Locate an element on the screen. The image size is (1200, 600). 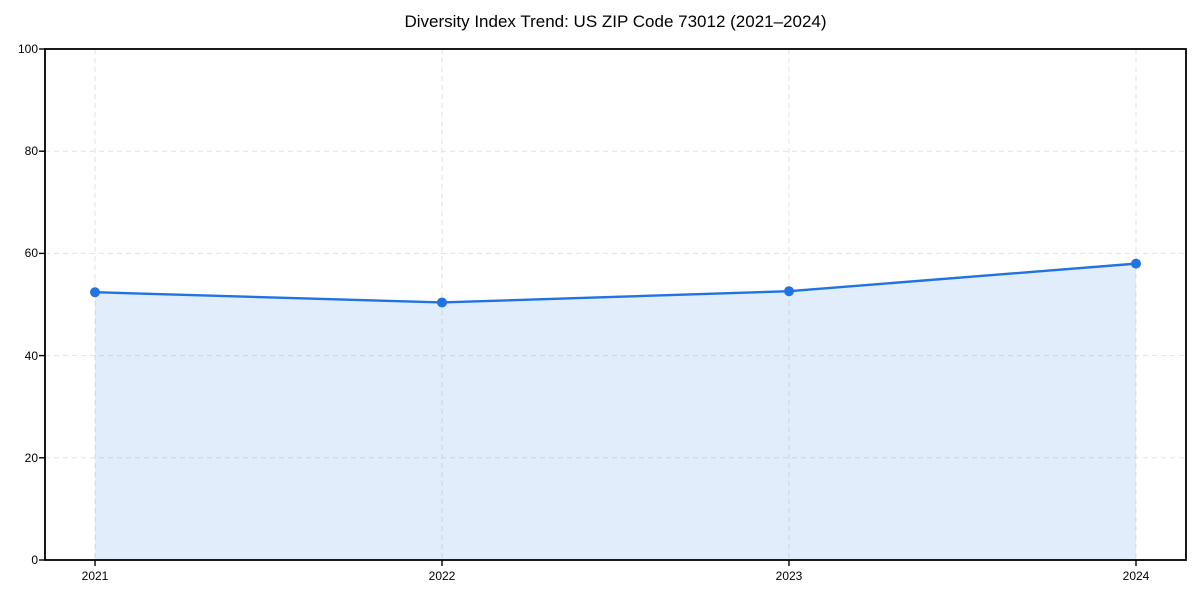
x-tick-label: 2021 is located at coordinates (95, 576).